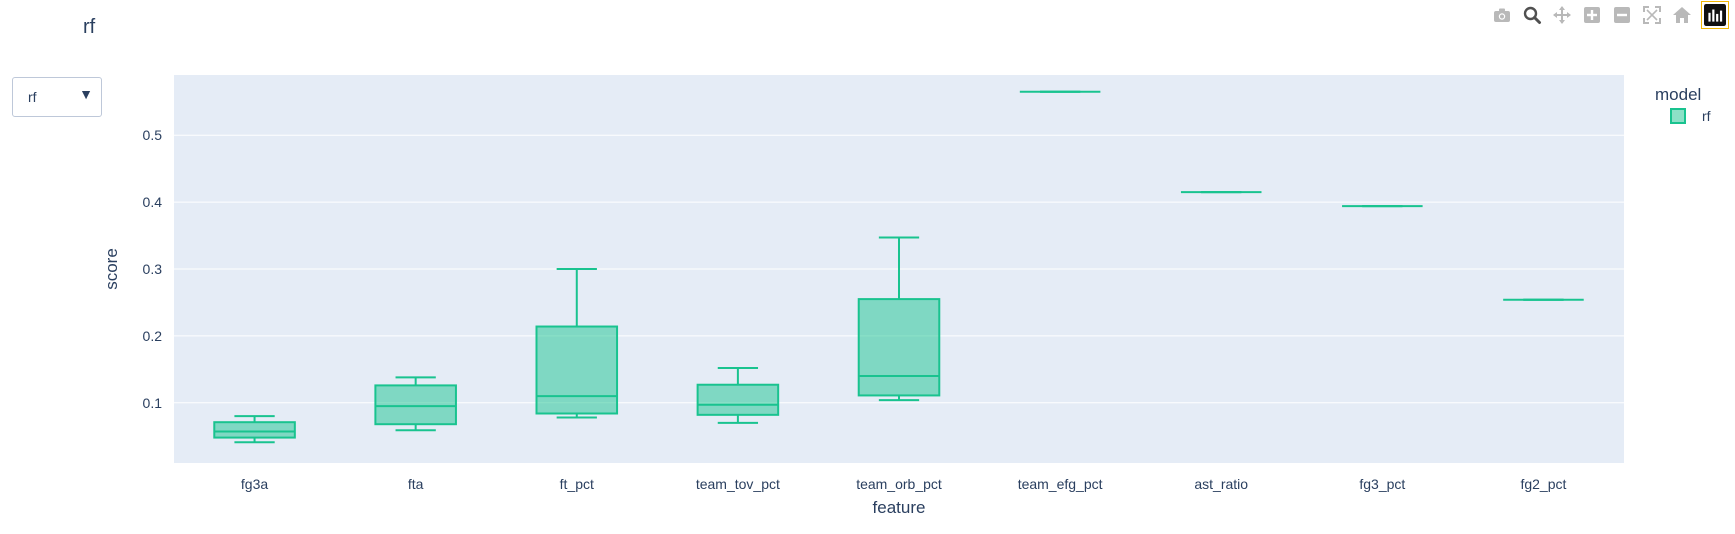 The width and height of the screenshot is (1735, 534). Describe the element at coordinates (1678, 116) in the screenshot. I see `legend-swatch` at that location.